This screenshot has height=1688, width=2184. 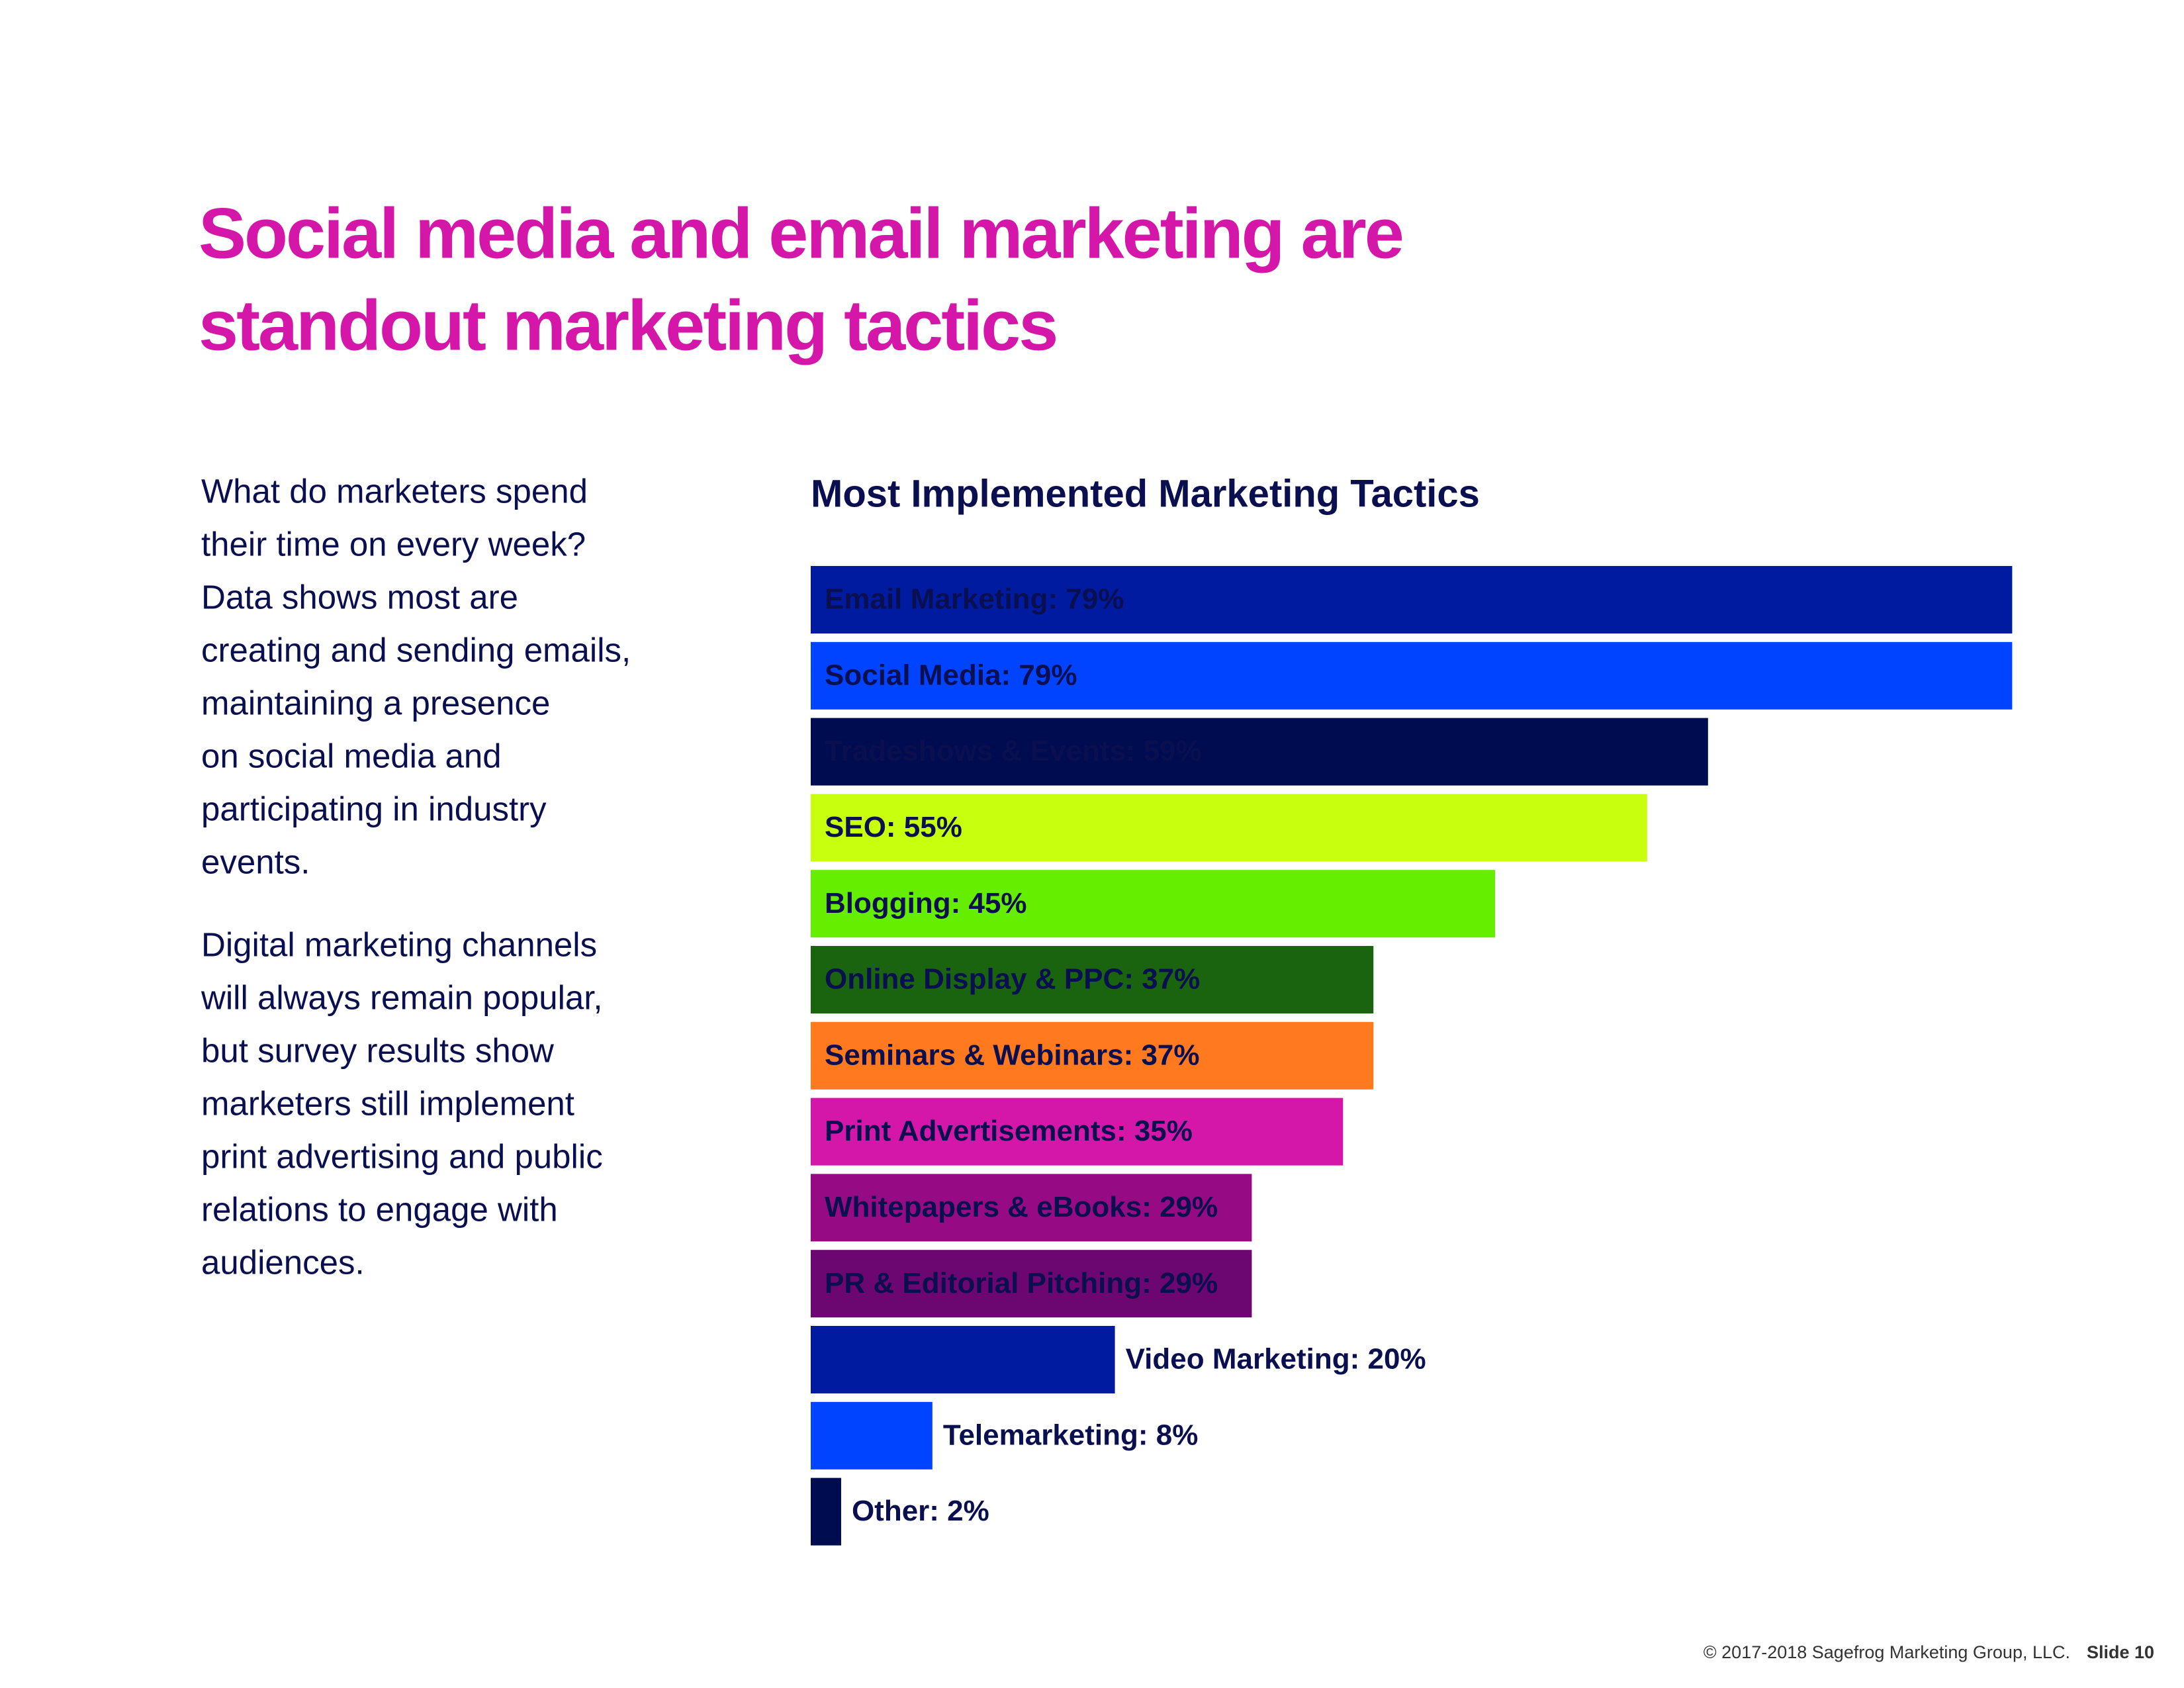 I want to click on bar-label: Telemarketing: 8%, so click(x=1071, y=1435).